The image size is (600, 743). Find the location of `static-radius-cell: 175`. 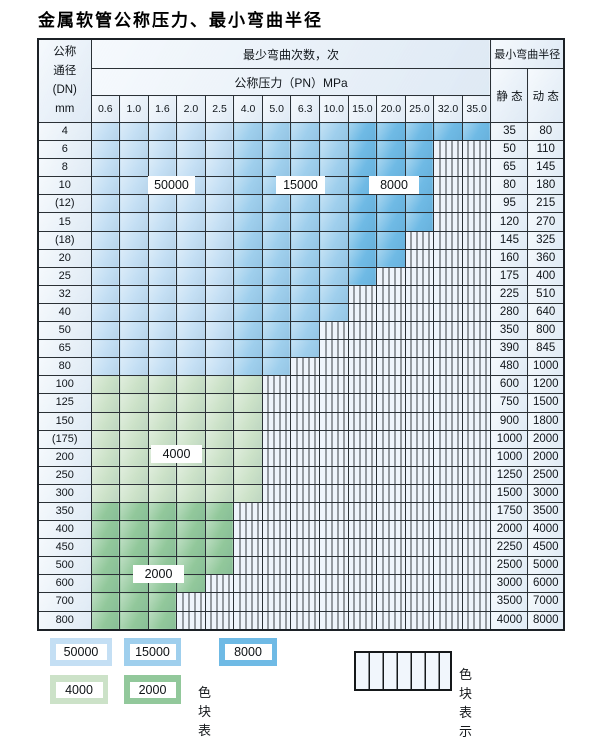

static-radius-cell: 175 is located at coordinates (509, 276).